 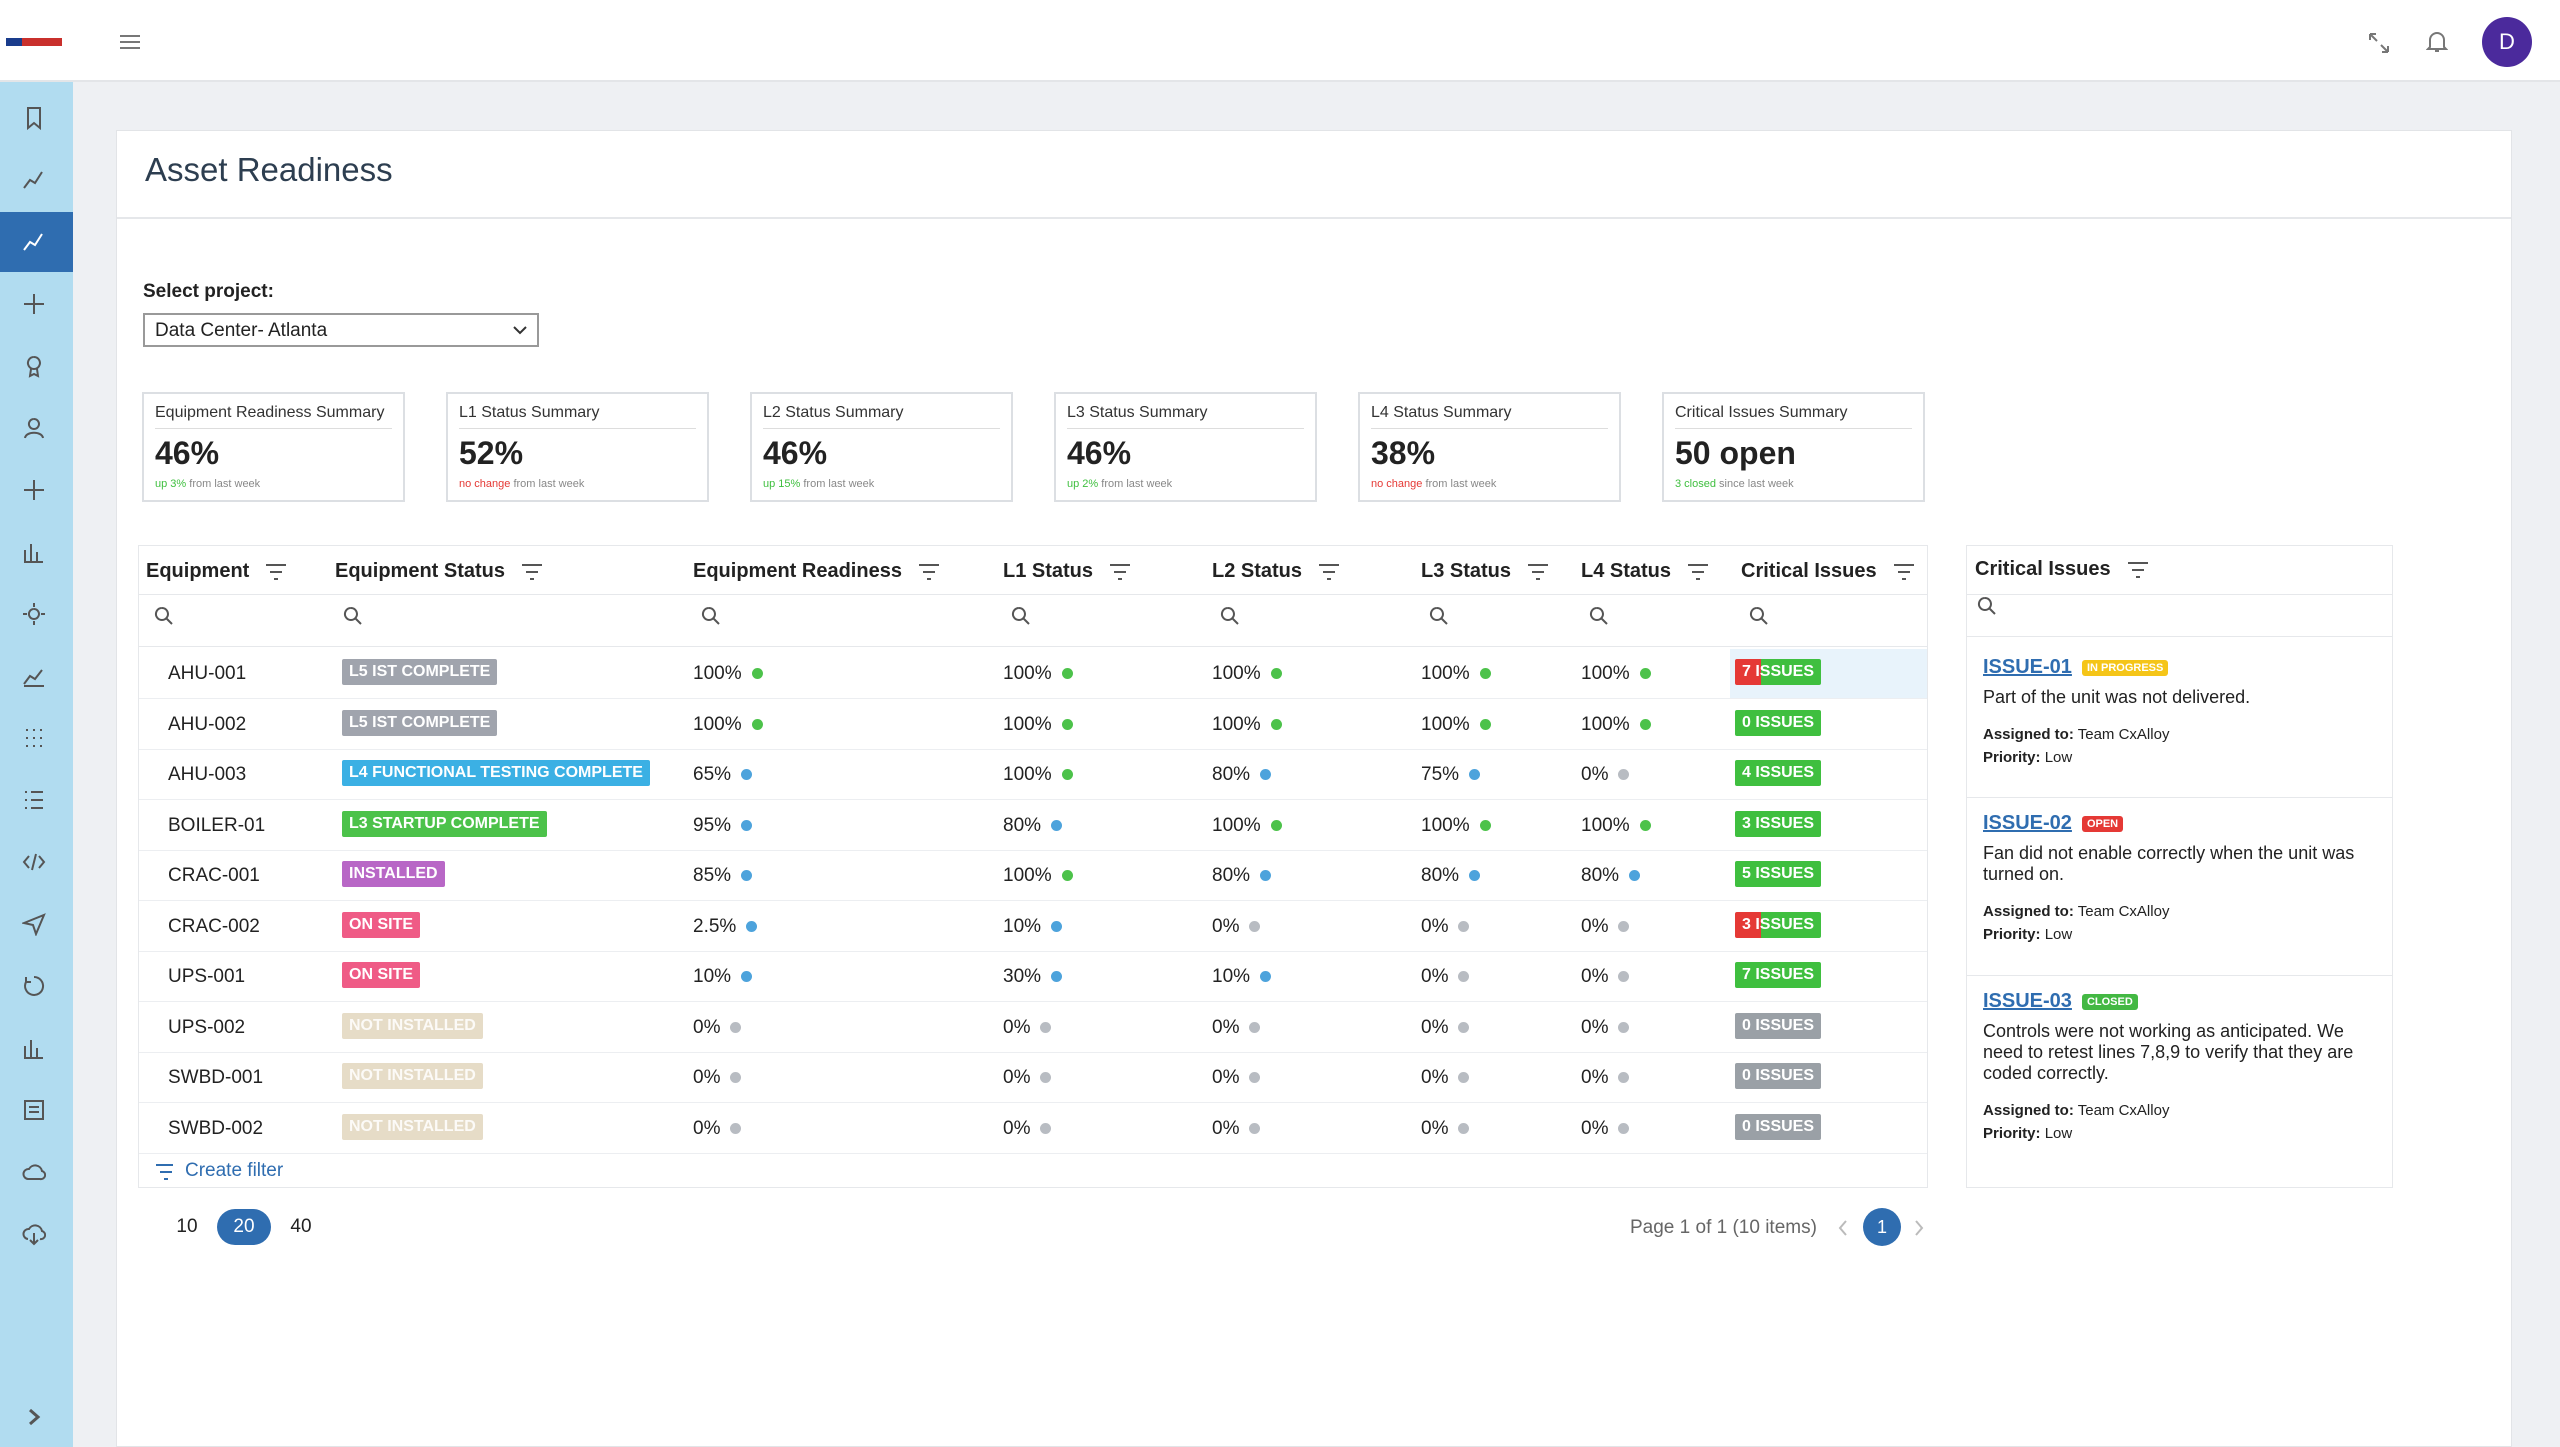 What do you see at coordinates (1033, 594) in the screenshot?
I see `header-line` at bounding box center [1033, 594].